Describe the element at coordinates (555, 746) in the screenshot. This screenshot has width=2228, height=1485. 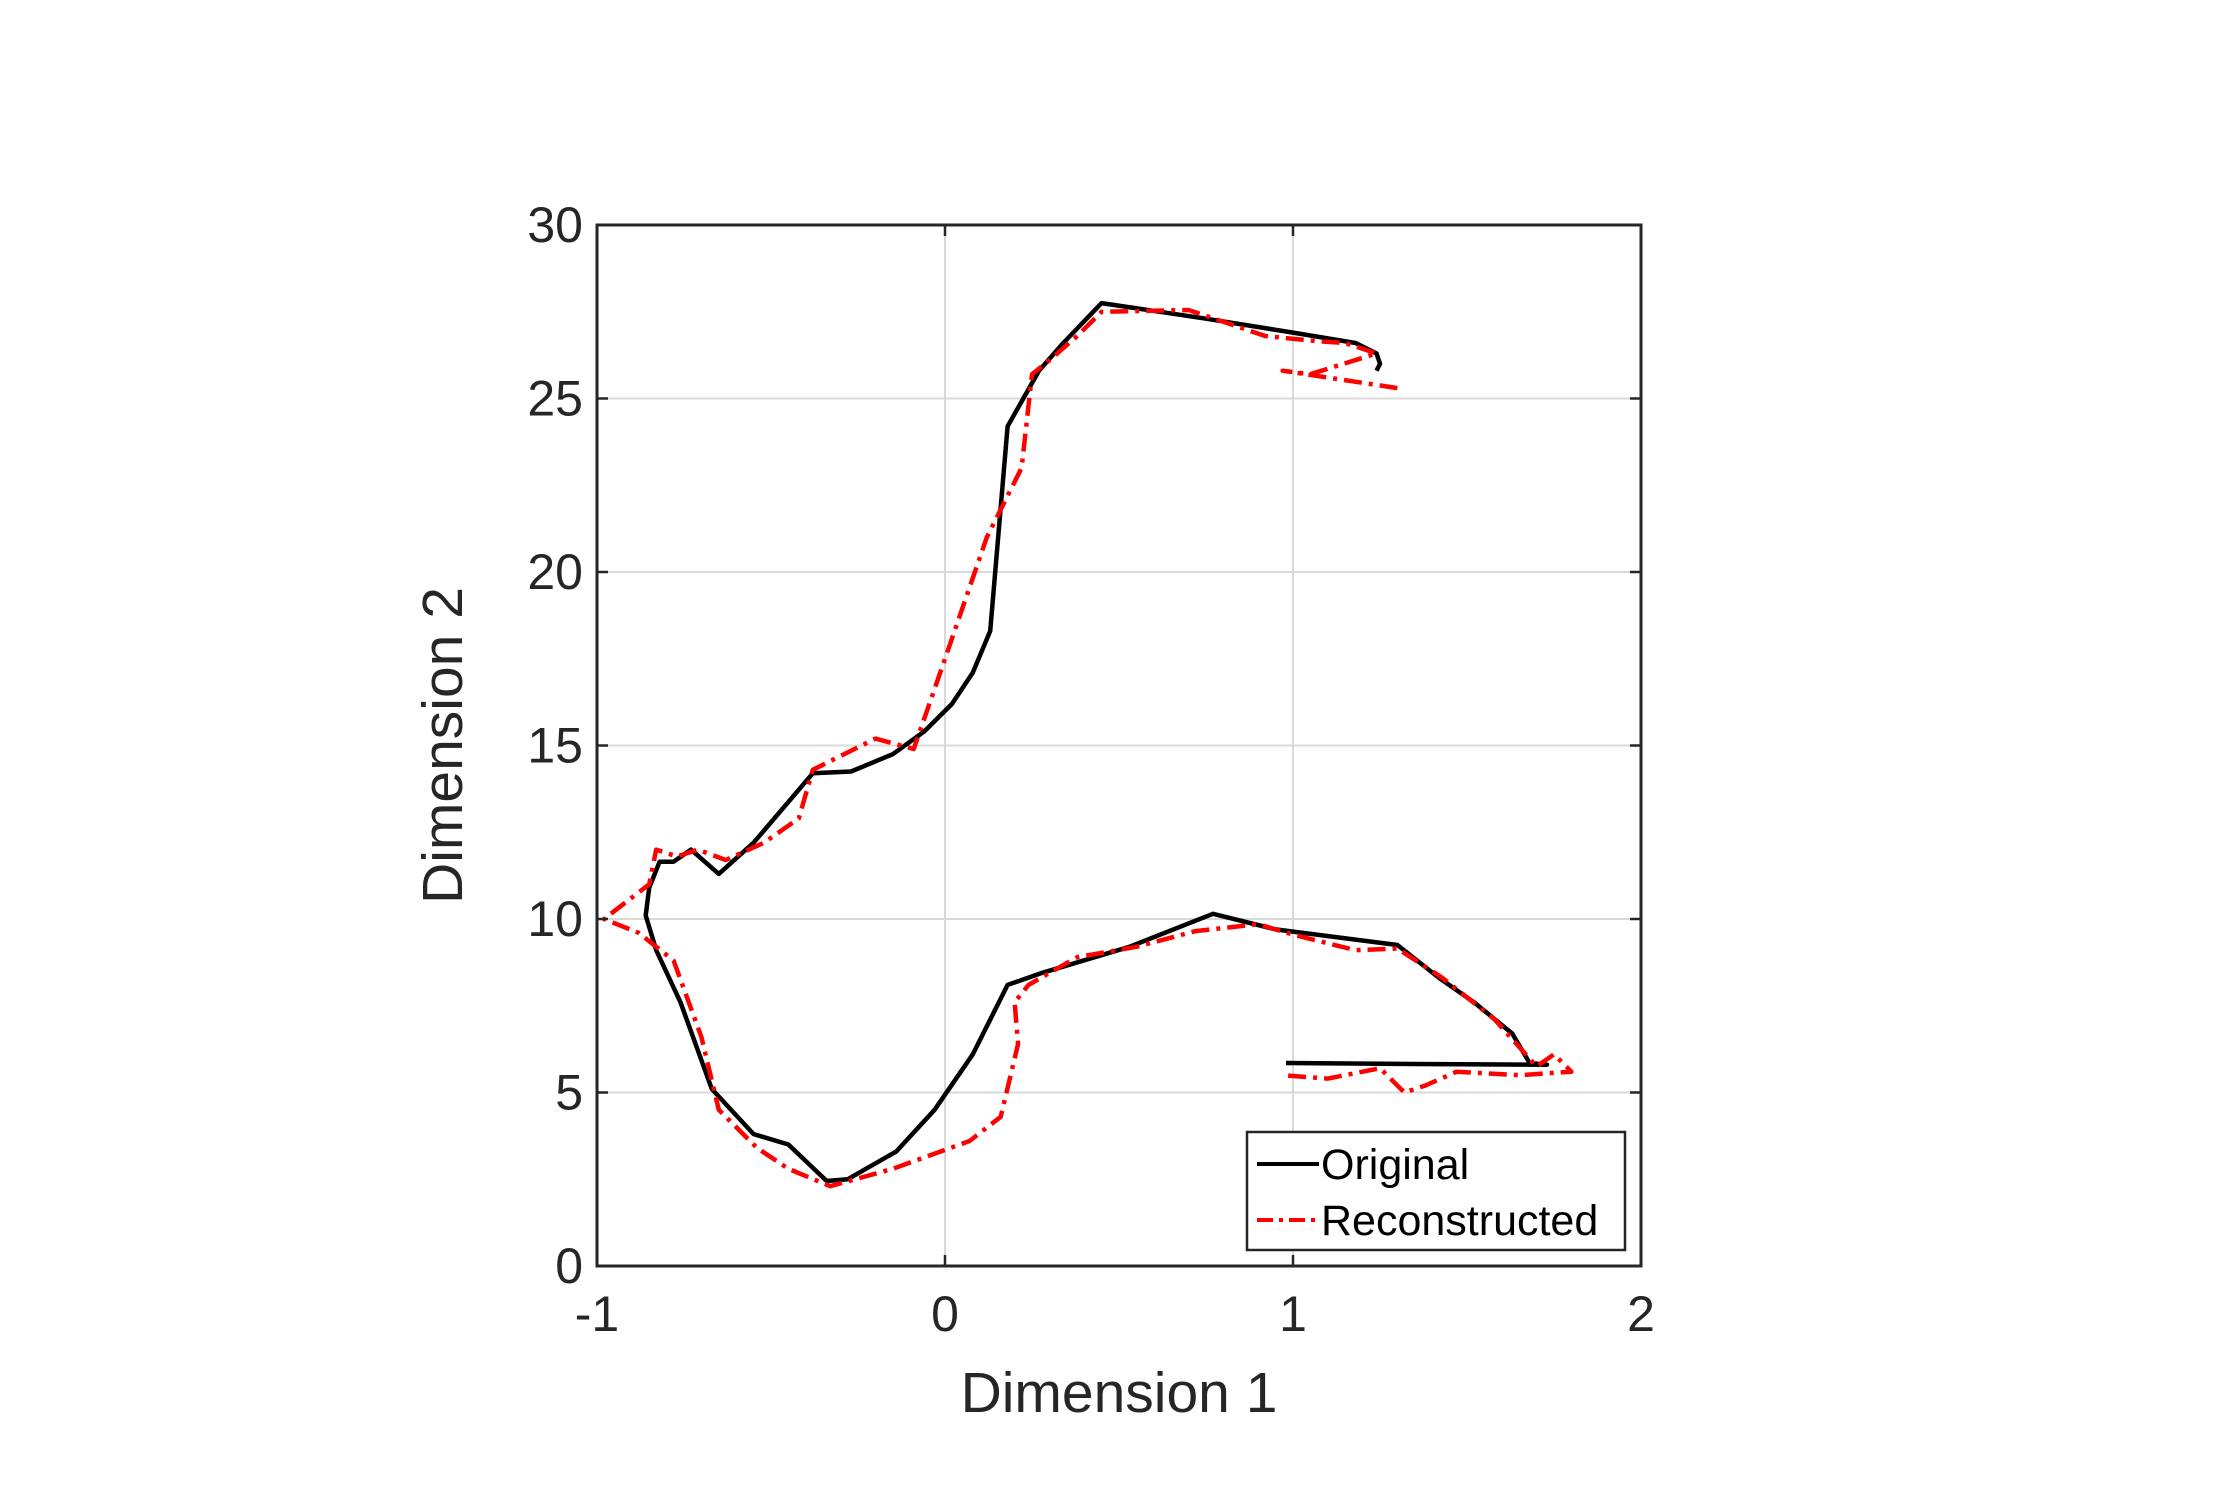
I see `y-tick-label: 15` at that location.